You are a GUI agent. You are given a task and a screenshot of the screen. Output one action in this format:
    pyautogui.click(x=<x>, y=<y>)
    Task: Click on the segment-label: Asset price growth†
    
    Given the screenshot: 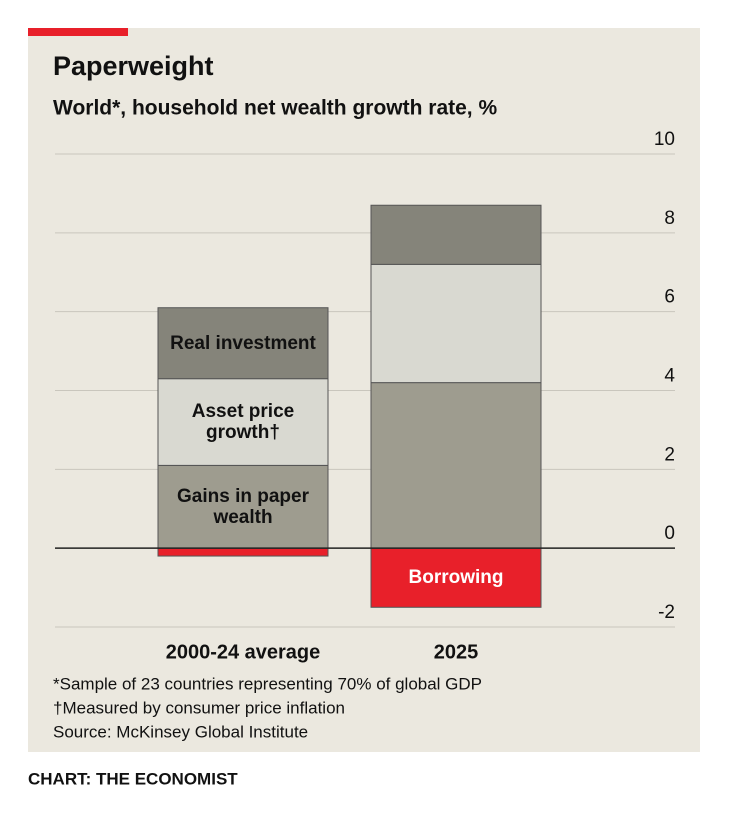 What is the action you would take?
    pyautogui.click(x=243, y=422)
    